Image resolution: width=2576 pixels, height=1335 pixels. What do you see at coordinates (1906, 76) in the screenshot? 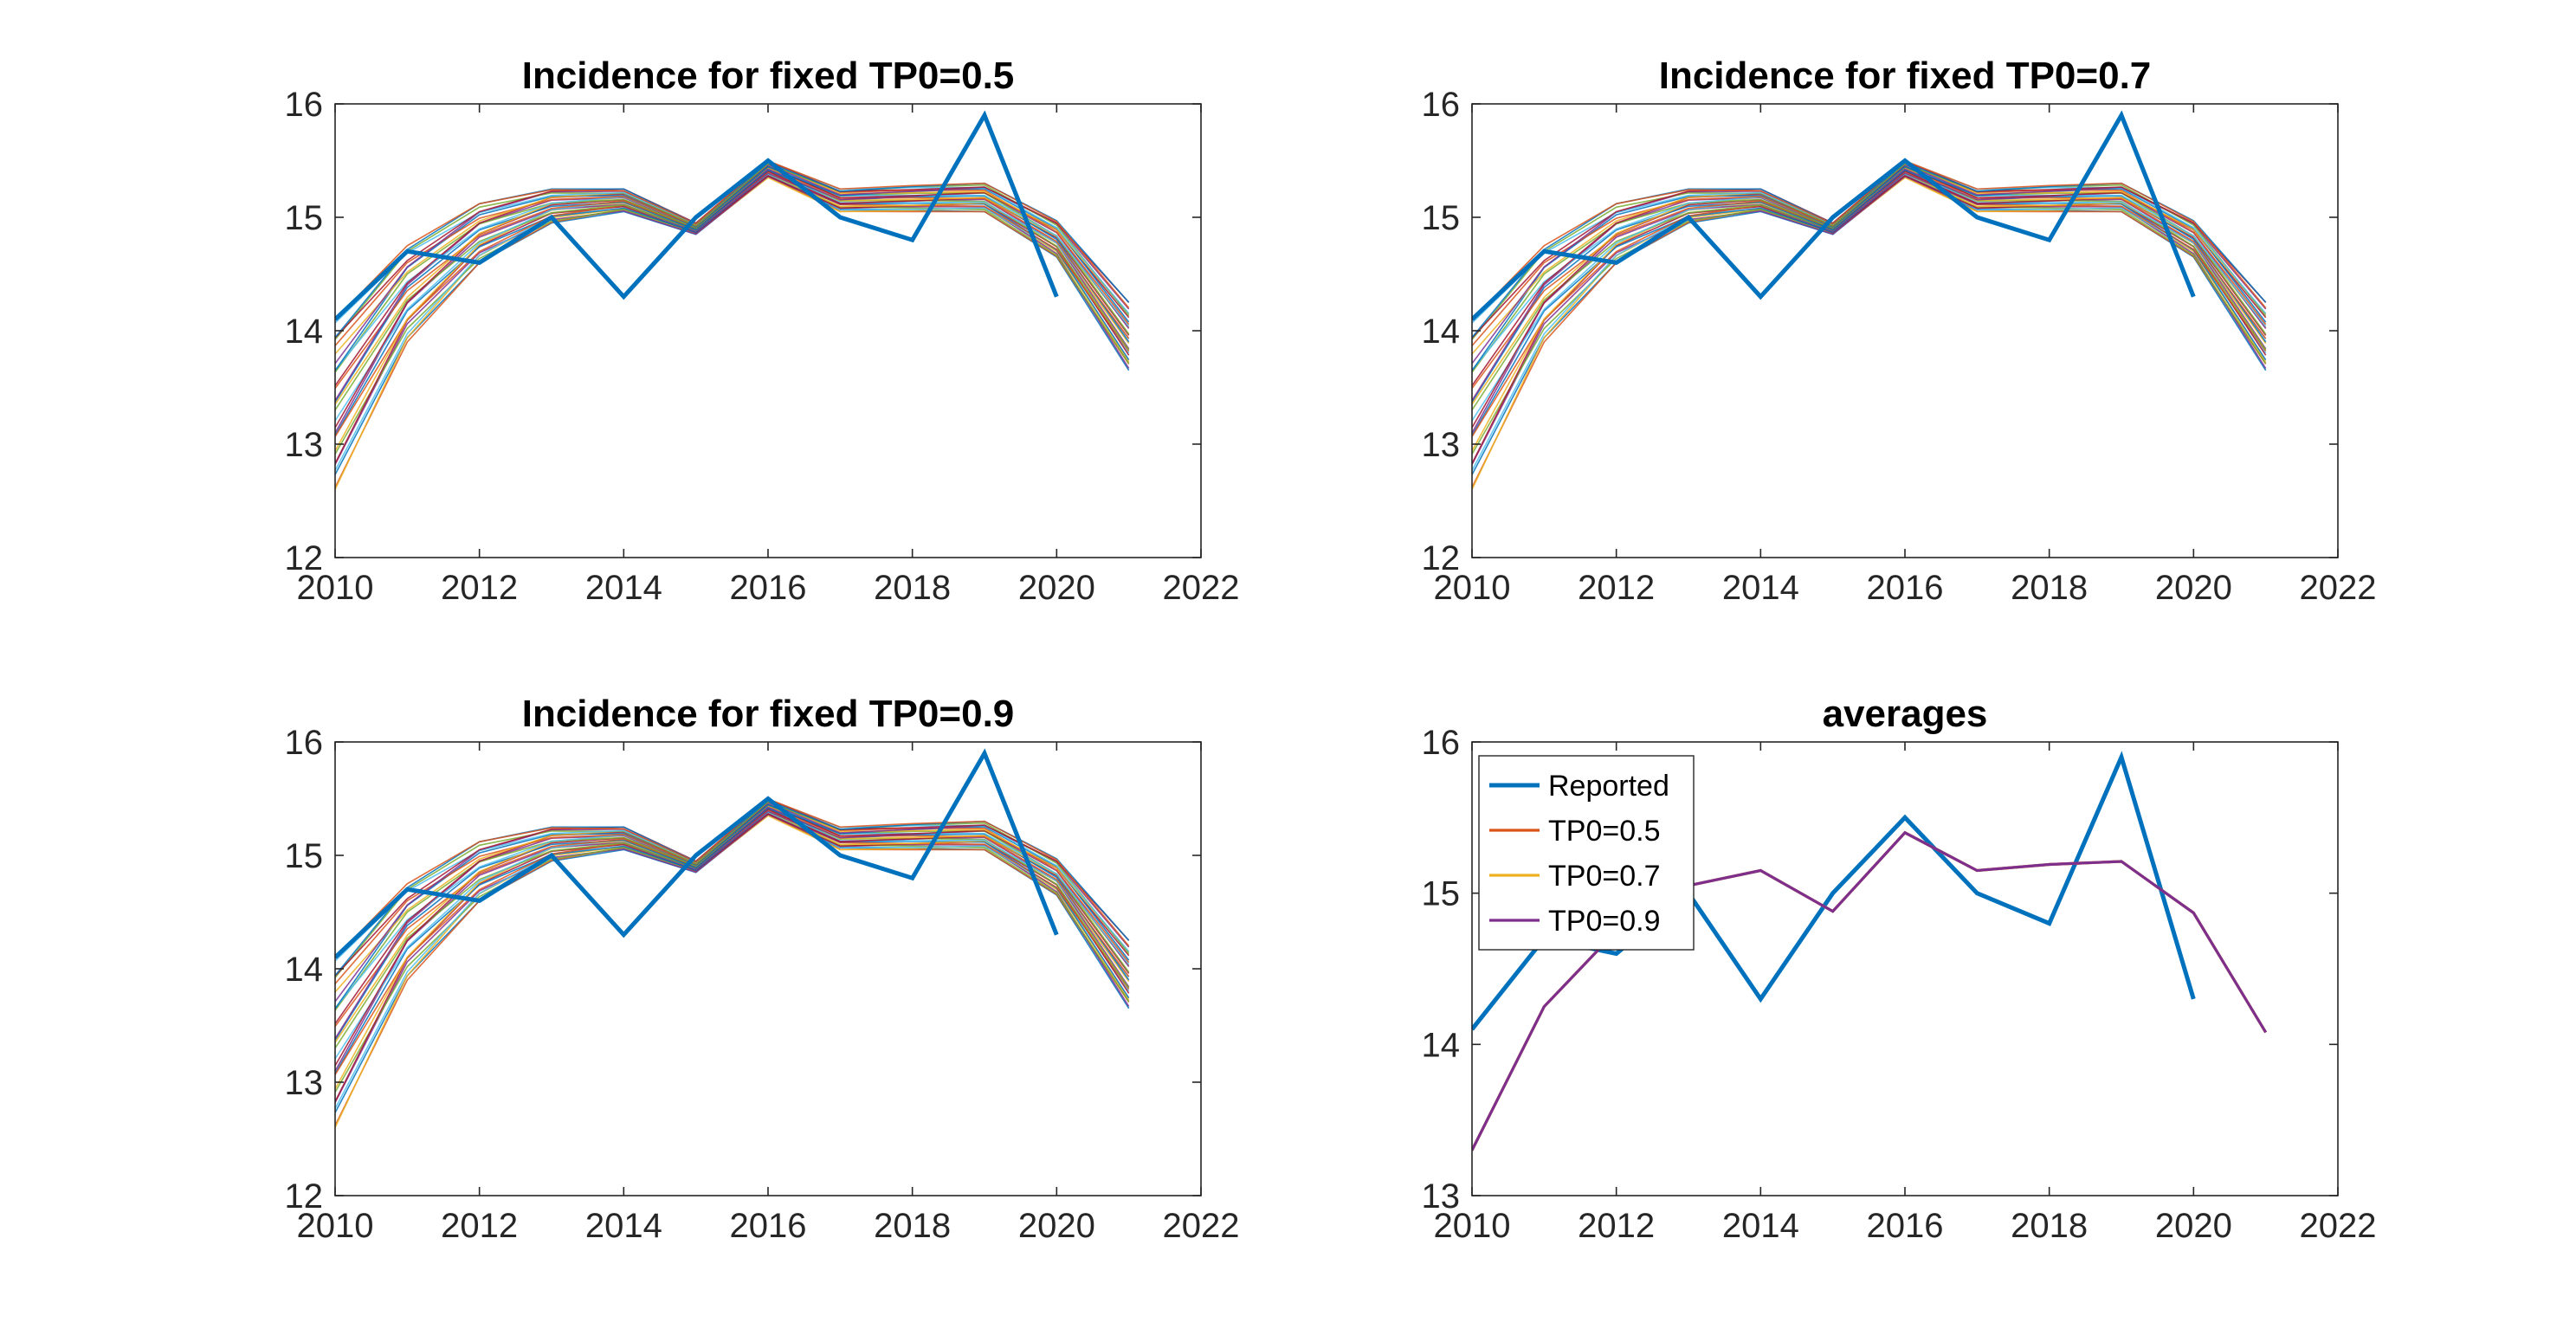
I see `chart-title: Incidence for fixed TP0=0.7` at bounding box center [1906, 76].